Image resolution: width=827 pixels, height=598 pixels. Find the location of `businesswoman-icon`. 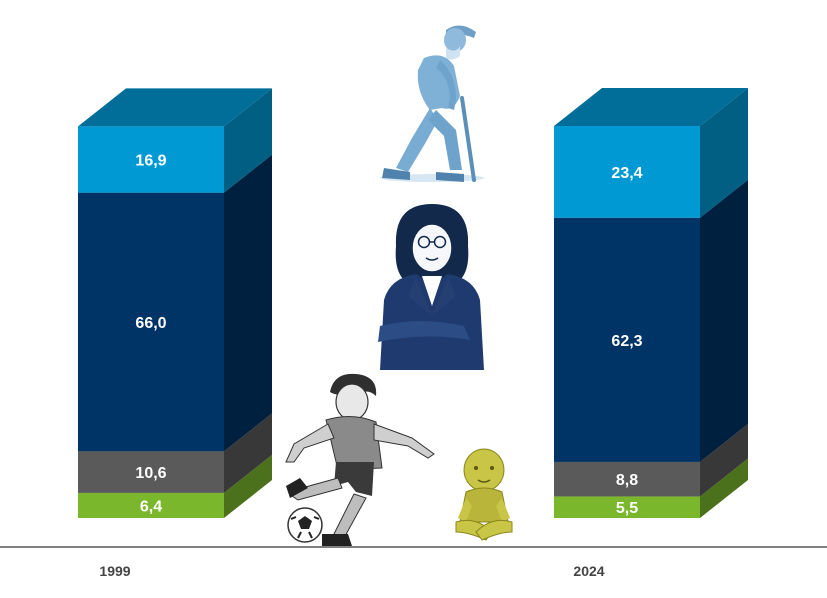

businesswoman-icon is located at coordinates (431, 287).